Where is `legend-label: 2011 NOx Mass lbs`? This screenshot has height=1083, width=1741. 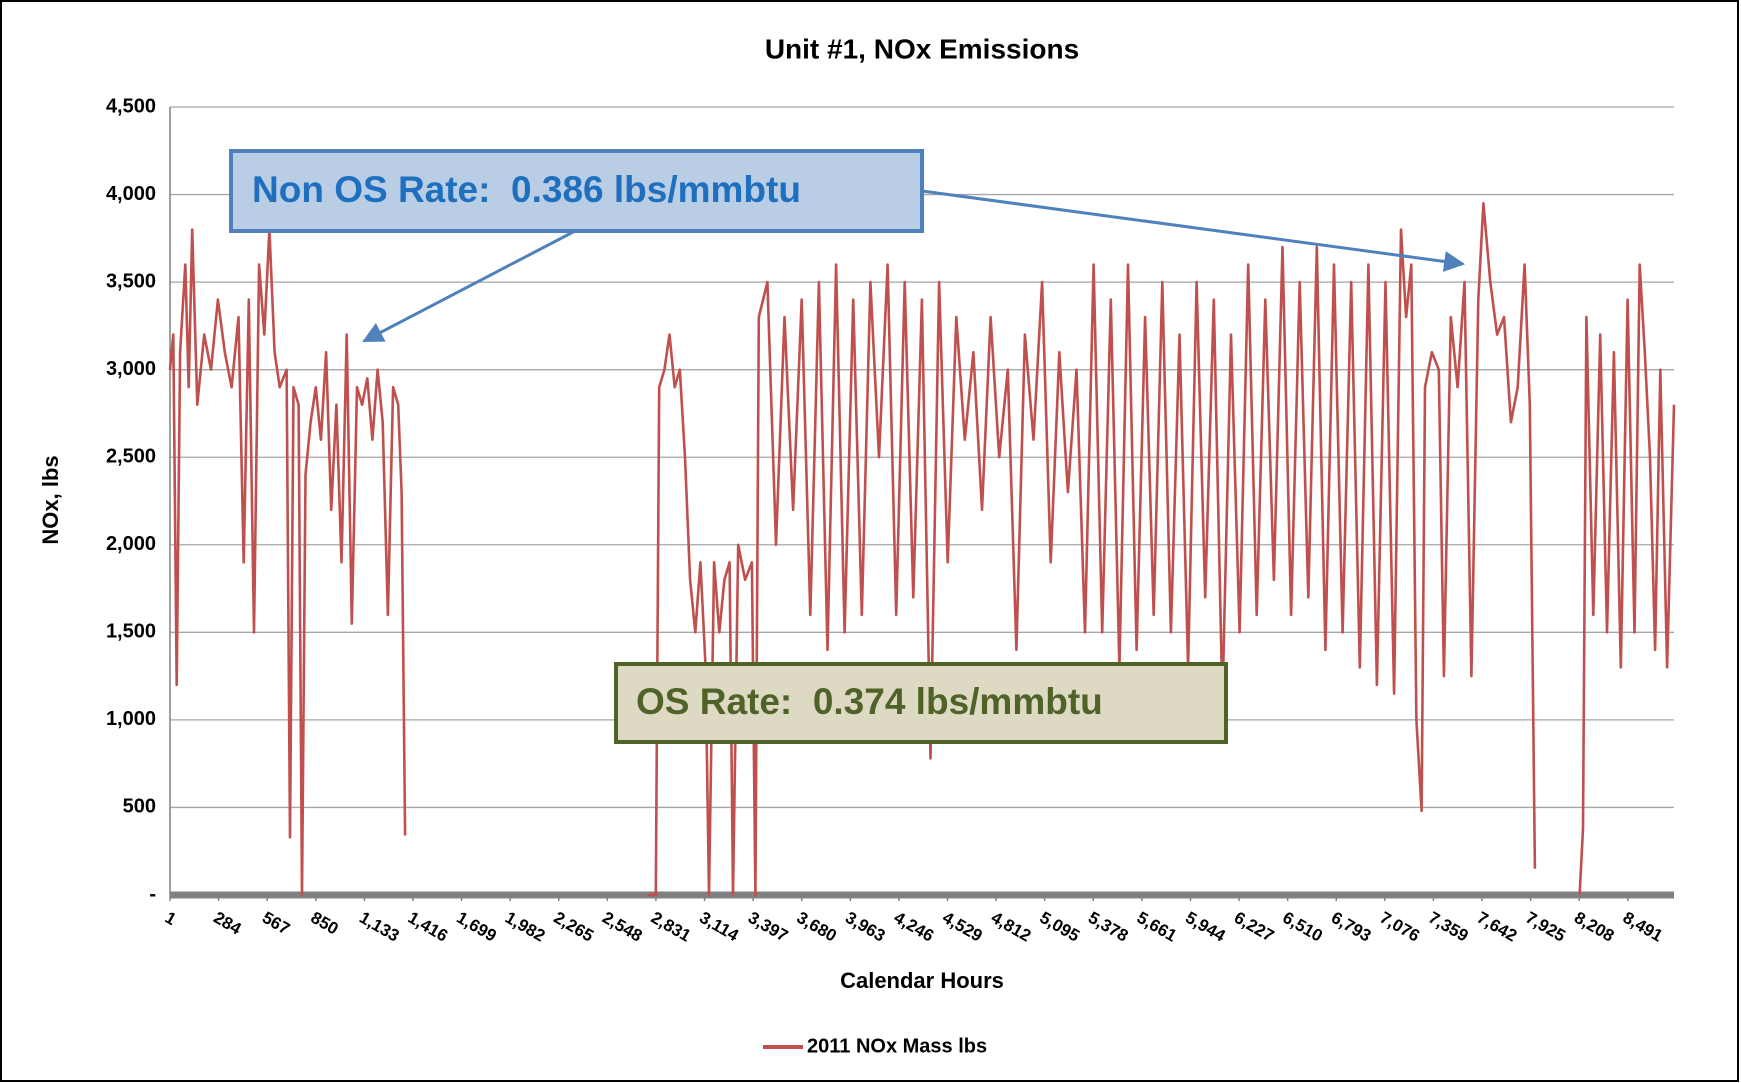
legend-label: 2011 NOx Mass lbs is located at coordinates (897, 1046).